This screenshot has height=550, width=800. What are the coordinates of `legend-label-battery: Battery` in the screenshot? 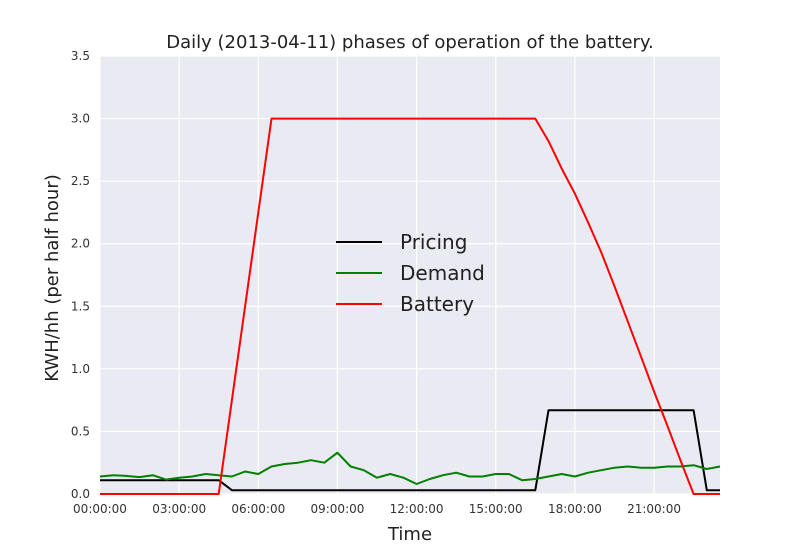 It's located at (437, 304).